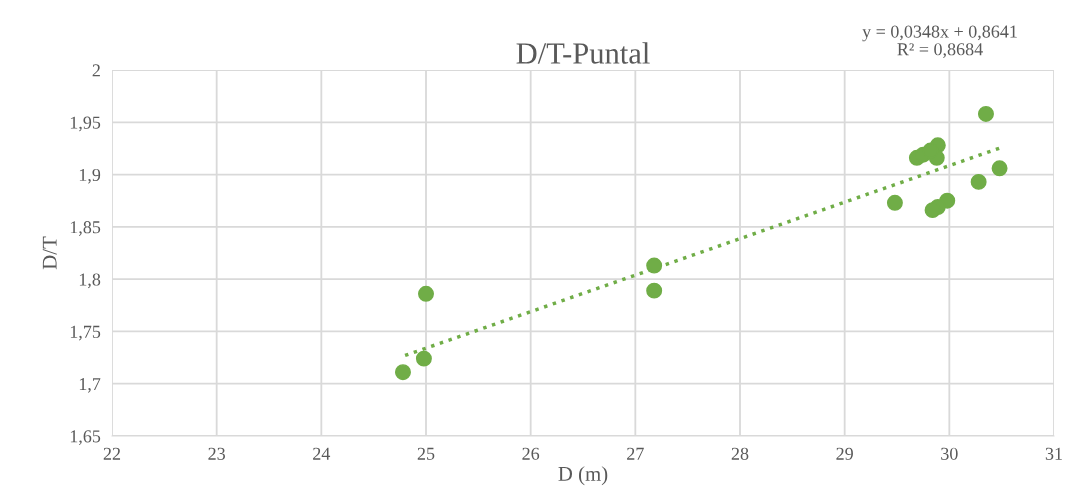 Image resolution: width=1083 pixels, height=502 pixels. Describe the element at coordinates (85, 228) in the screenshot. I see `y-tick-label: 1,85` at that location.